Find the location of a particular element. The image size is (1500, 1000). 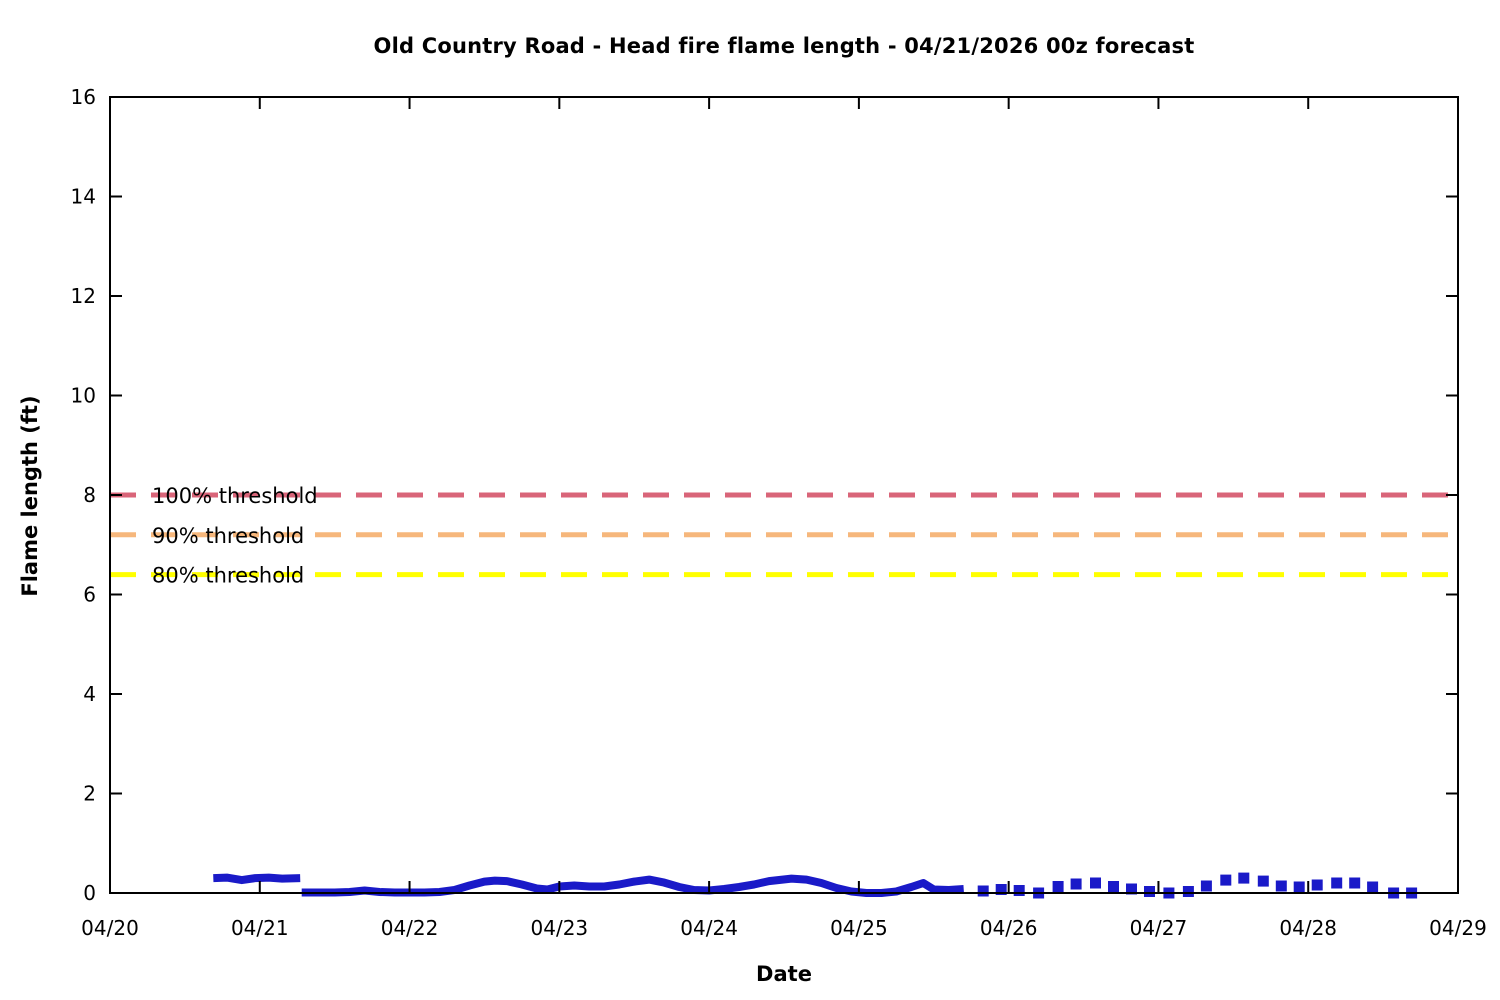

y-tick-label-4: 4 is located at coordinates (89, 694).